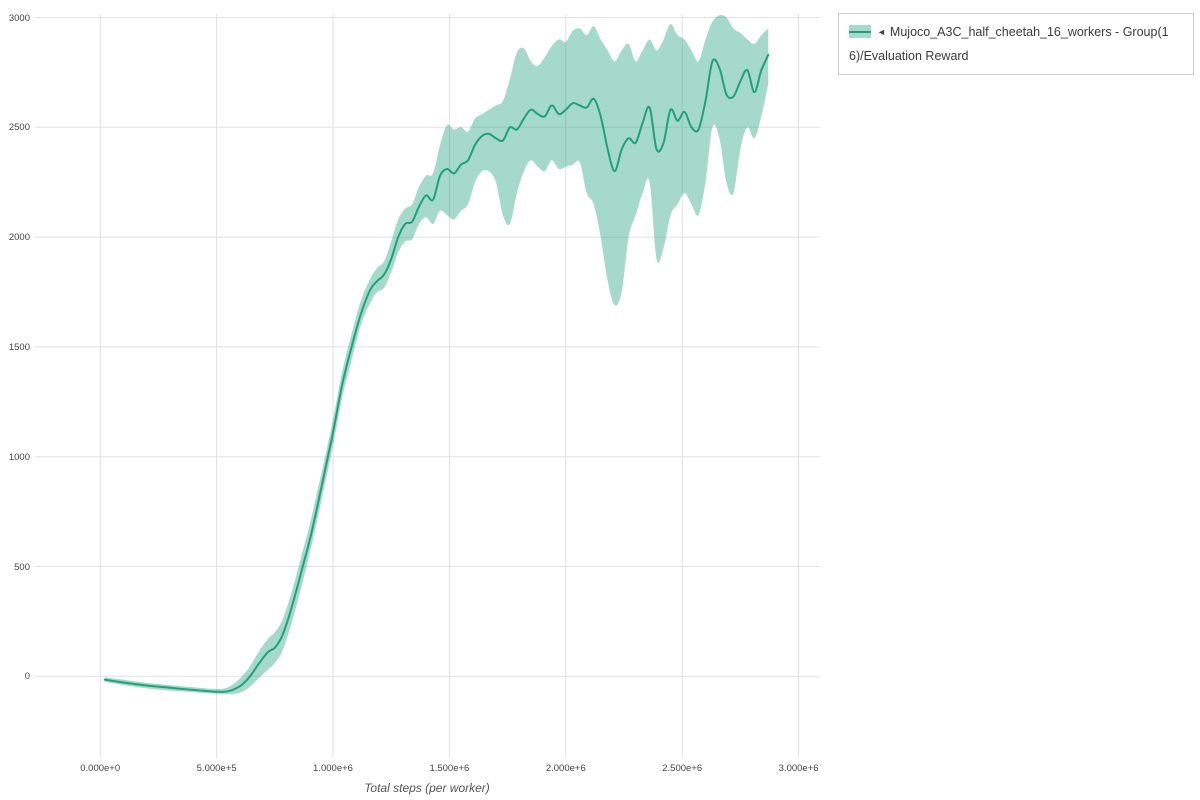 Image resolution: width=1200 pixels, height=800 pixels. Describe the element at coordinates (19, 457) in the screenshot. I see `y-tick-label: 1000` at that location.